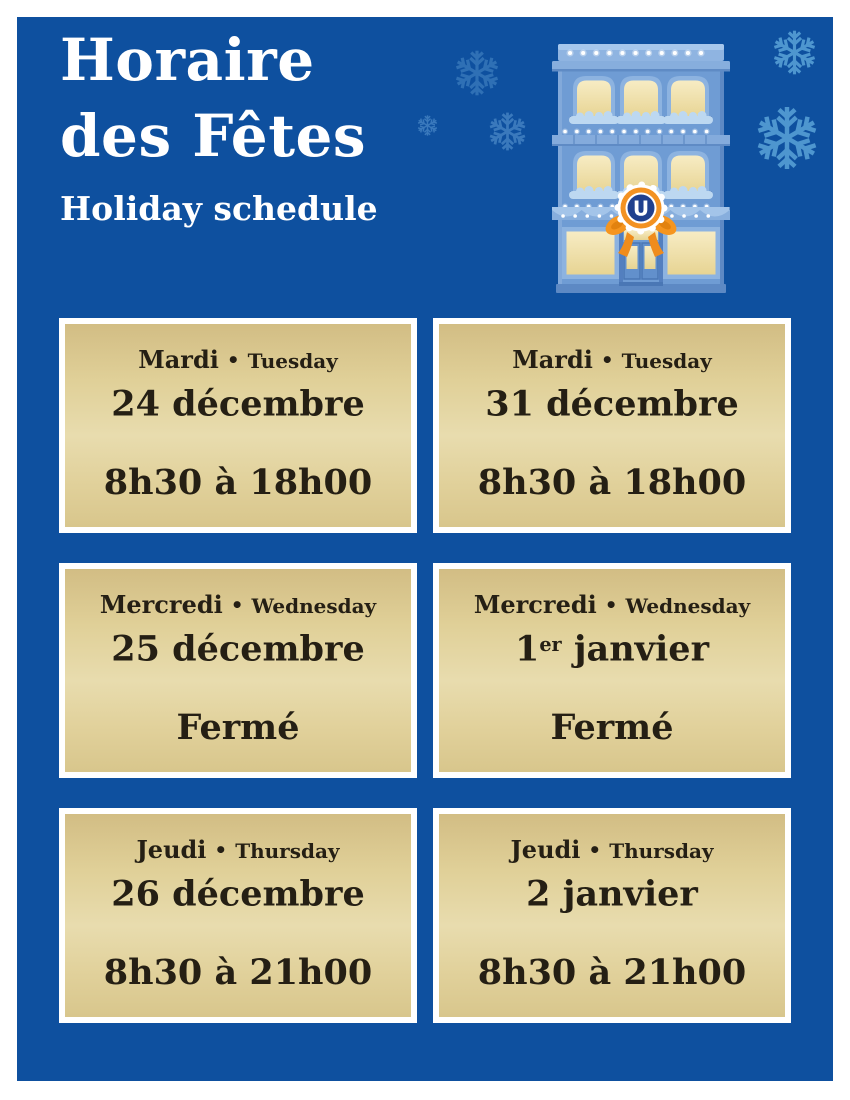 The width and height of the screenshot is (850, 1100). Describe the element at coordinates (641, 209) in the screenshot. I see `store-logo-letter: U` at that location.